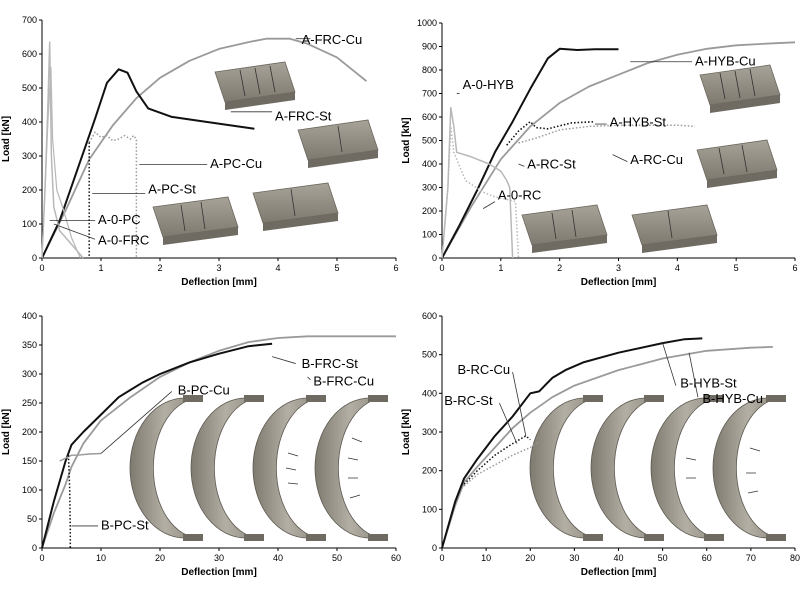  Describe the element at coordinates (303, 115) in the screenshot. I see `series-label: A-FRC-St` at that location.